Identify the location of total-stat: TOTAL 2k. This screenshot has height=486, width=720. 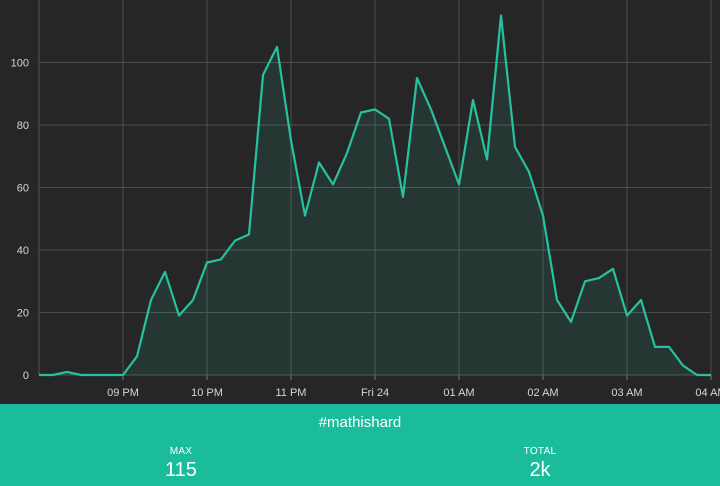
(540, 464).